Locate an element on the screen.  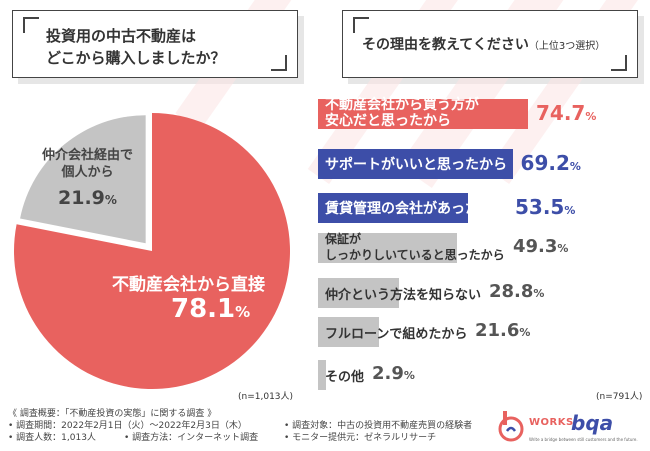
bar-value: 28.8% is located at coordinates (516, 291).